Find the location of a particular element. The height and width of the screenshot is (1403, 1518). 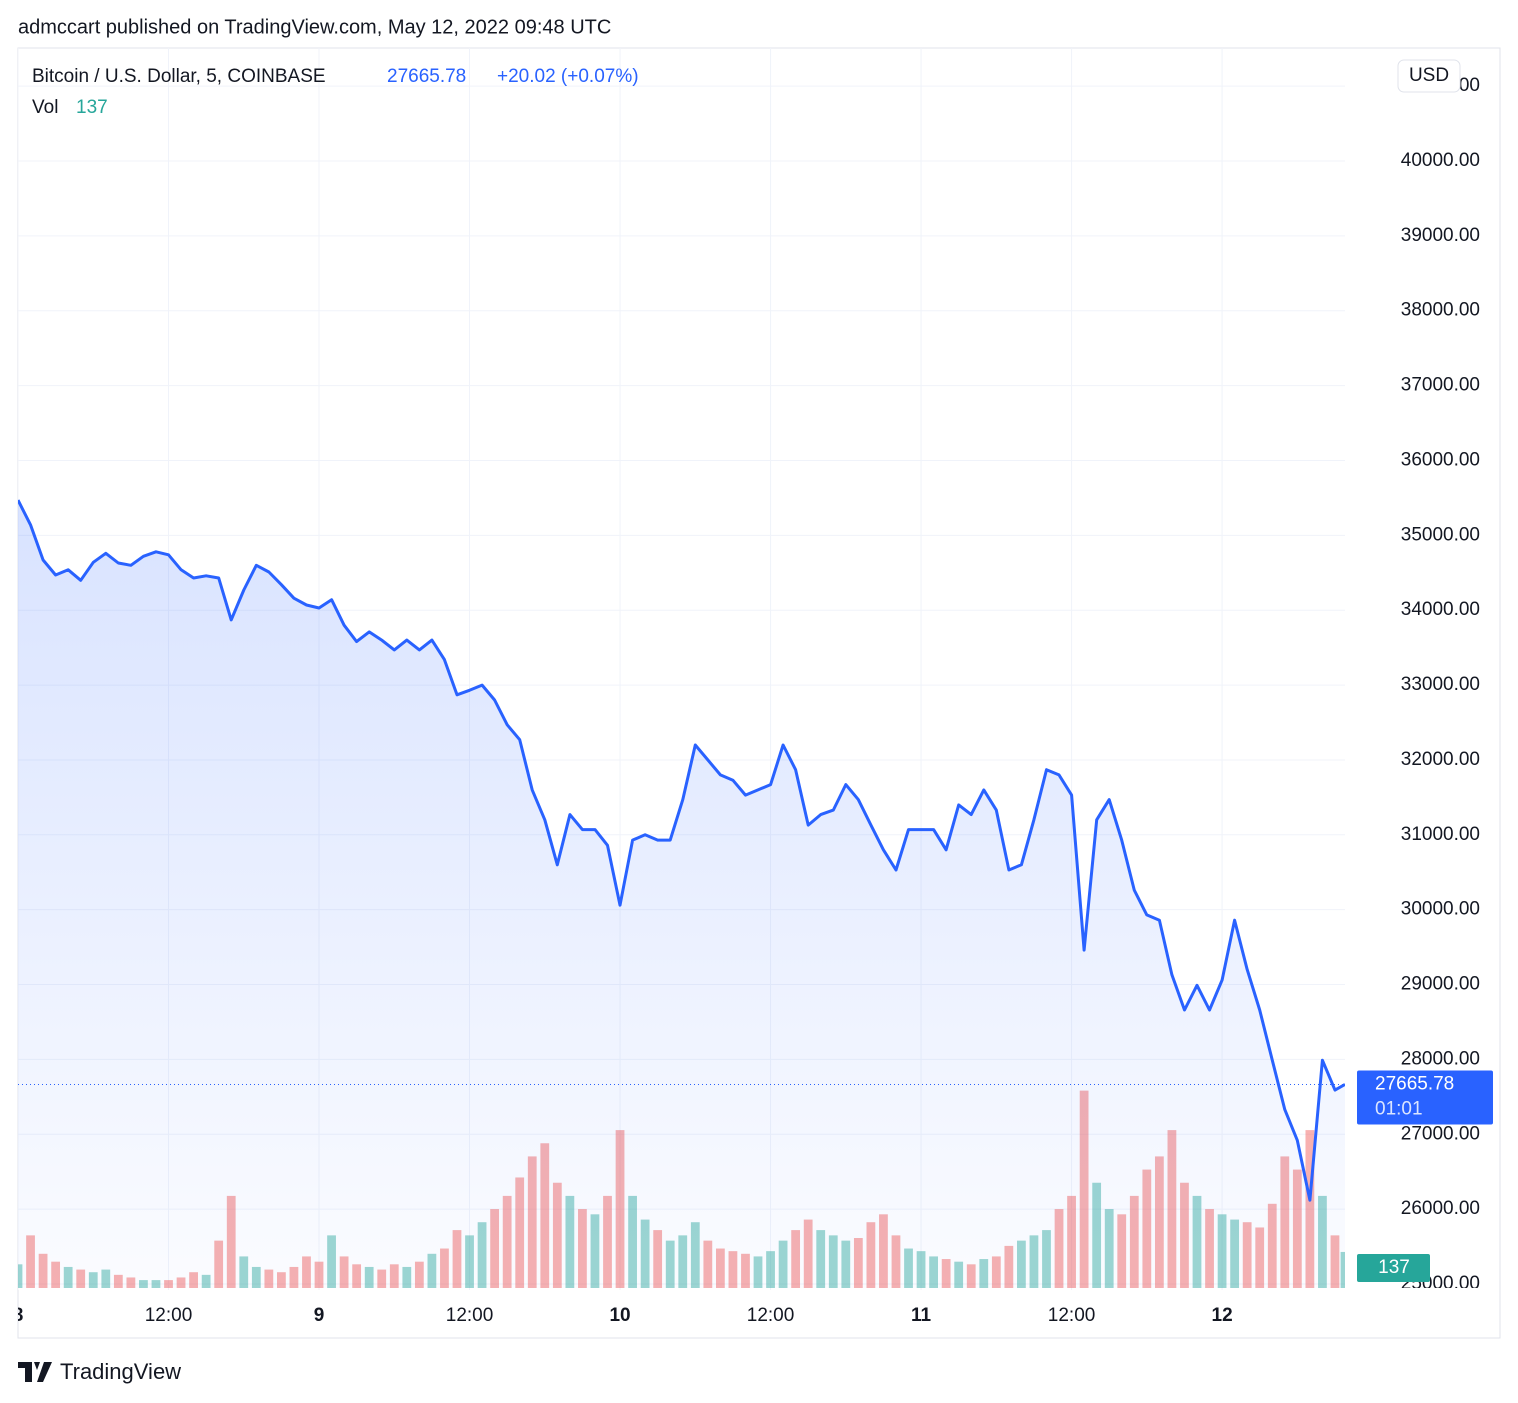

volume-legend: Vol is located at coordinates (45, 107).